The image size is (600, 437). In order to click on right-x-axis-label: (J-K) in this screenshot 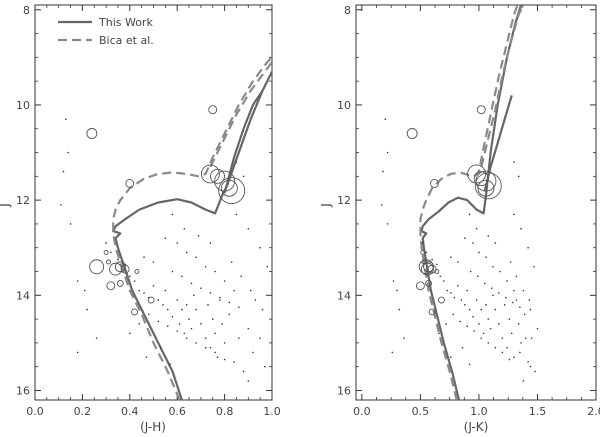, I will do `click(476, 427)`.